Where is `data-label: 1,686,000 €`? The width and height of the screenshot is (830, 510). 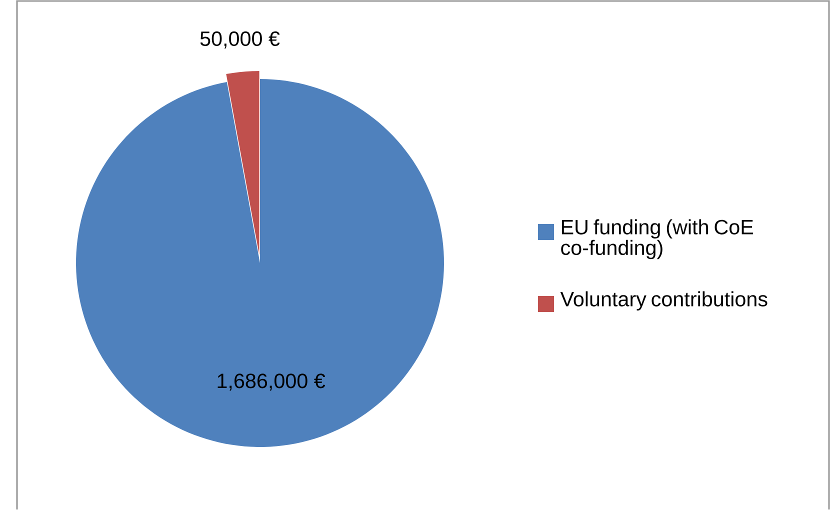 data-label: 1,686,000 € is located at coordinates (272, 382).